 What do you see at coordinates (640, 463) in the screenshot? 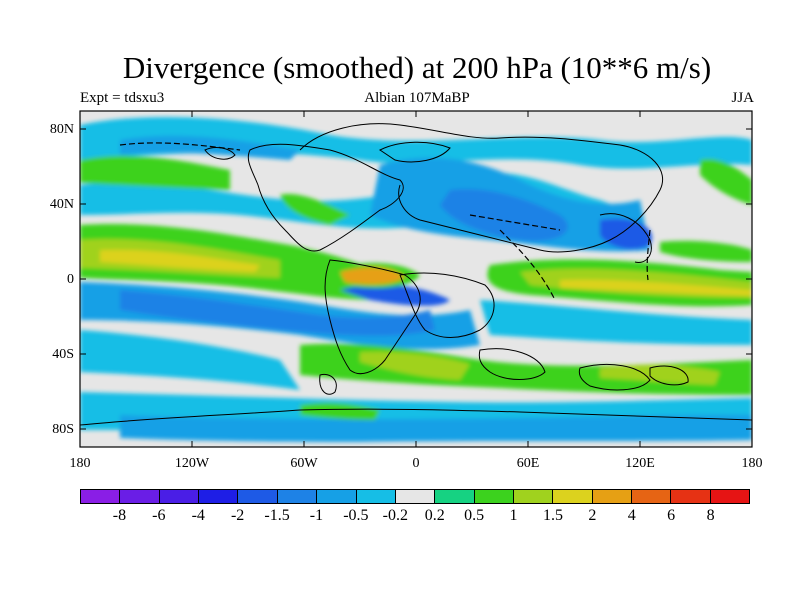
I see `lon-label: 120E` at bounding box center [640, 463].